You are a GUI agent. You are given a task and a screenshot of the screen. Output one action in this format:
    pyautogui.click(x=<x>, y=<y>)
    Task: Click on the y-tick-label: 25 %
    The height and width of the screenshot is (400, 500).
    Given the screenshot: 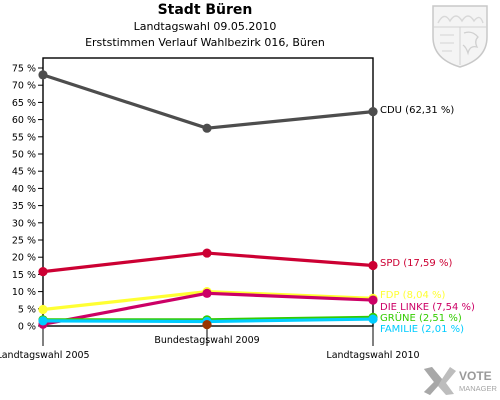 What is the action you would take?
    pyautogui.click(x=24, y=241)
    